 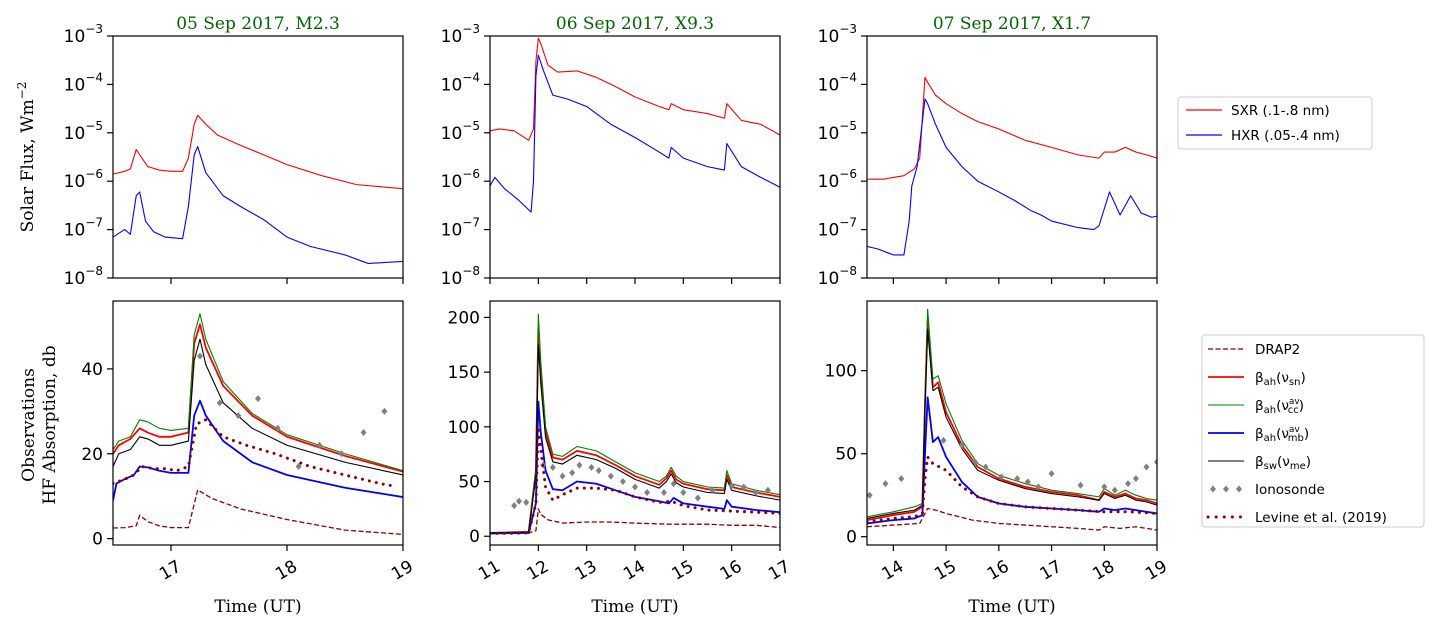 What do you see at coordinates (892, 571) in the screenshot?
I see `x-tick-label: 14` at bounding box center [892, 571].